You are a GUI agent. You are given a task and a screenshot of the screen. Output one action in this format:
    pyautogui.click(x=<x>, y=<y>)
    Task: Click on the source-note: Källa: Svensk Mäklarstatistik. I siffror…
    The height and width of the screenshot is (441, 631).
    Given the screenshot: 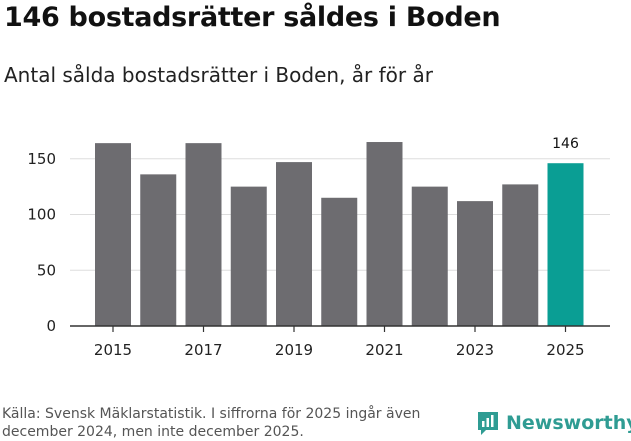 What is the action you would take?
    pyautogui.click(x=211, y=423)
    